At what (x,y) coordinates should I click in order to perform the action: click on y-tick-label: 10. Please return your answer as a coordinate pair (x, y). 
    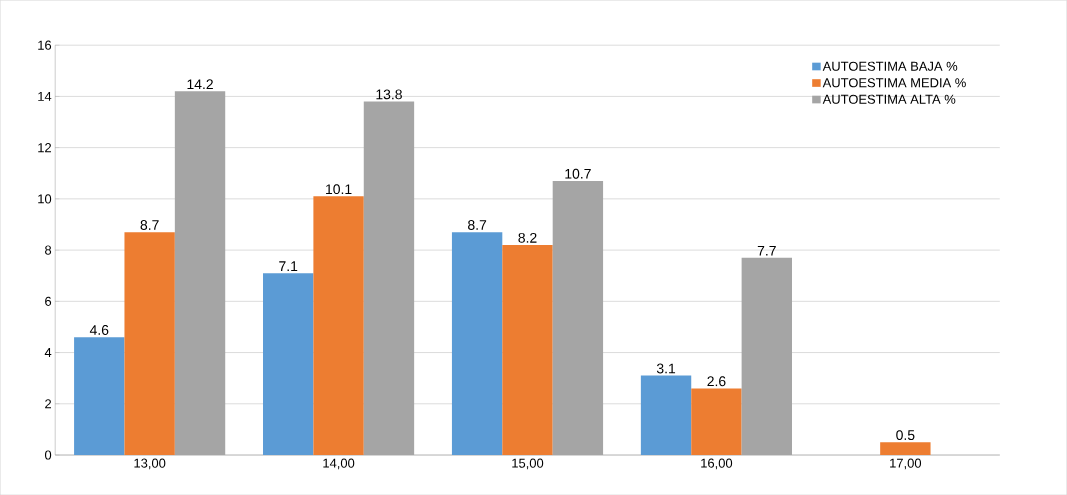
    Looking at the image, I should click on (45, 199).